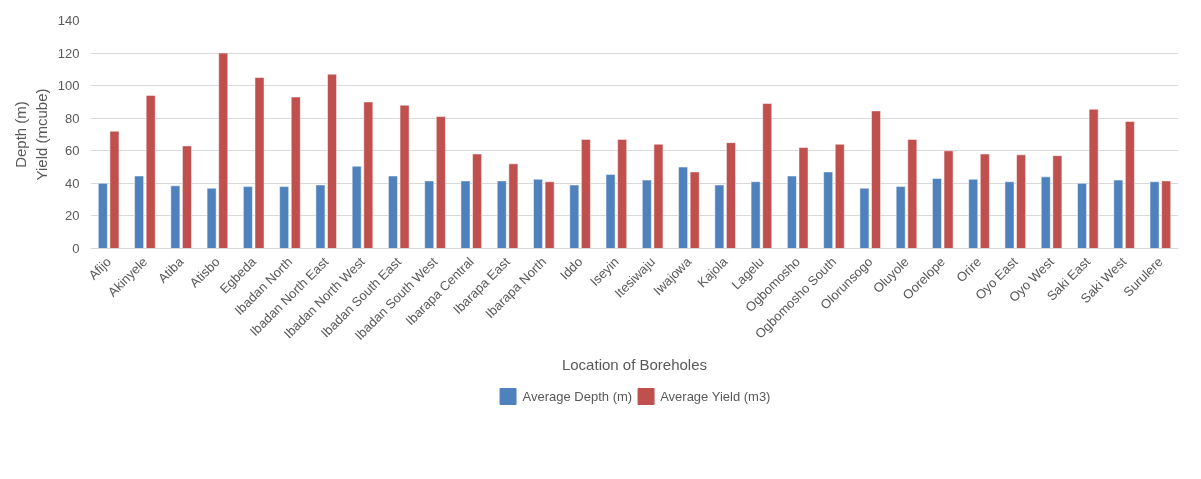 This screenshot has width=1201, height=479. Describe the element at coordinates (76, 248) in the screenshot. I see `y-tick-label: 0` at that location.